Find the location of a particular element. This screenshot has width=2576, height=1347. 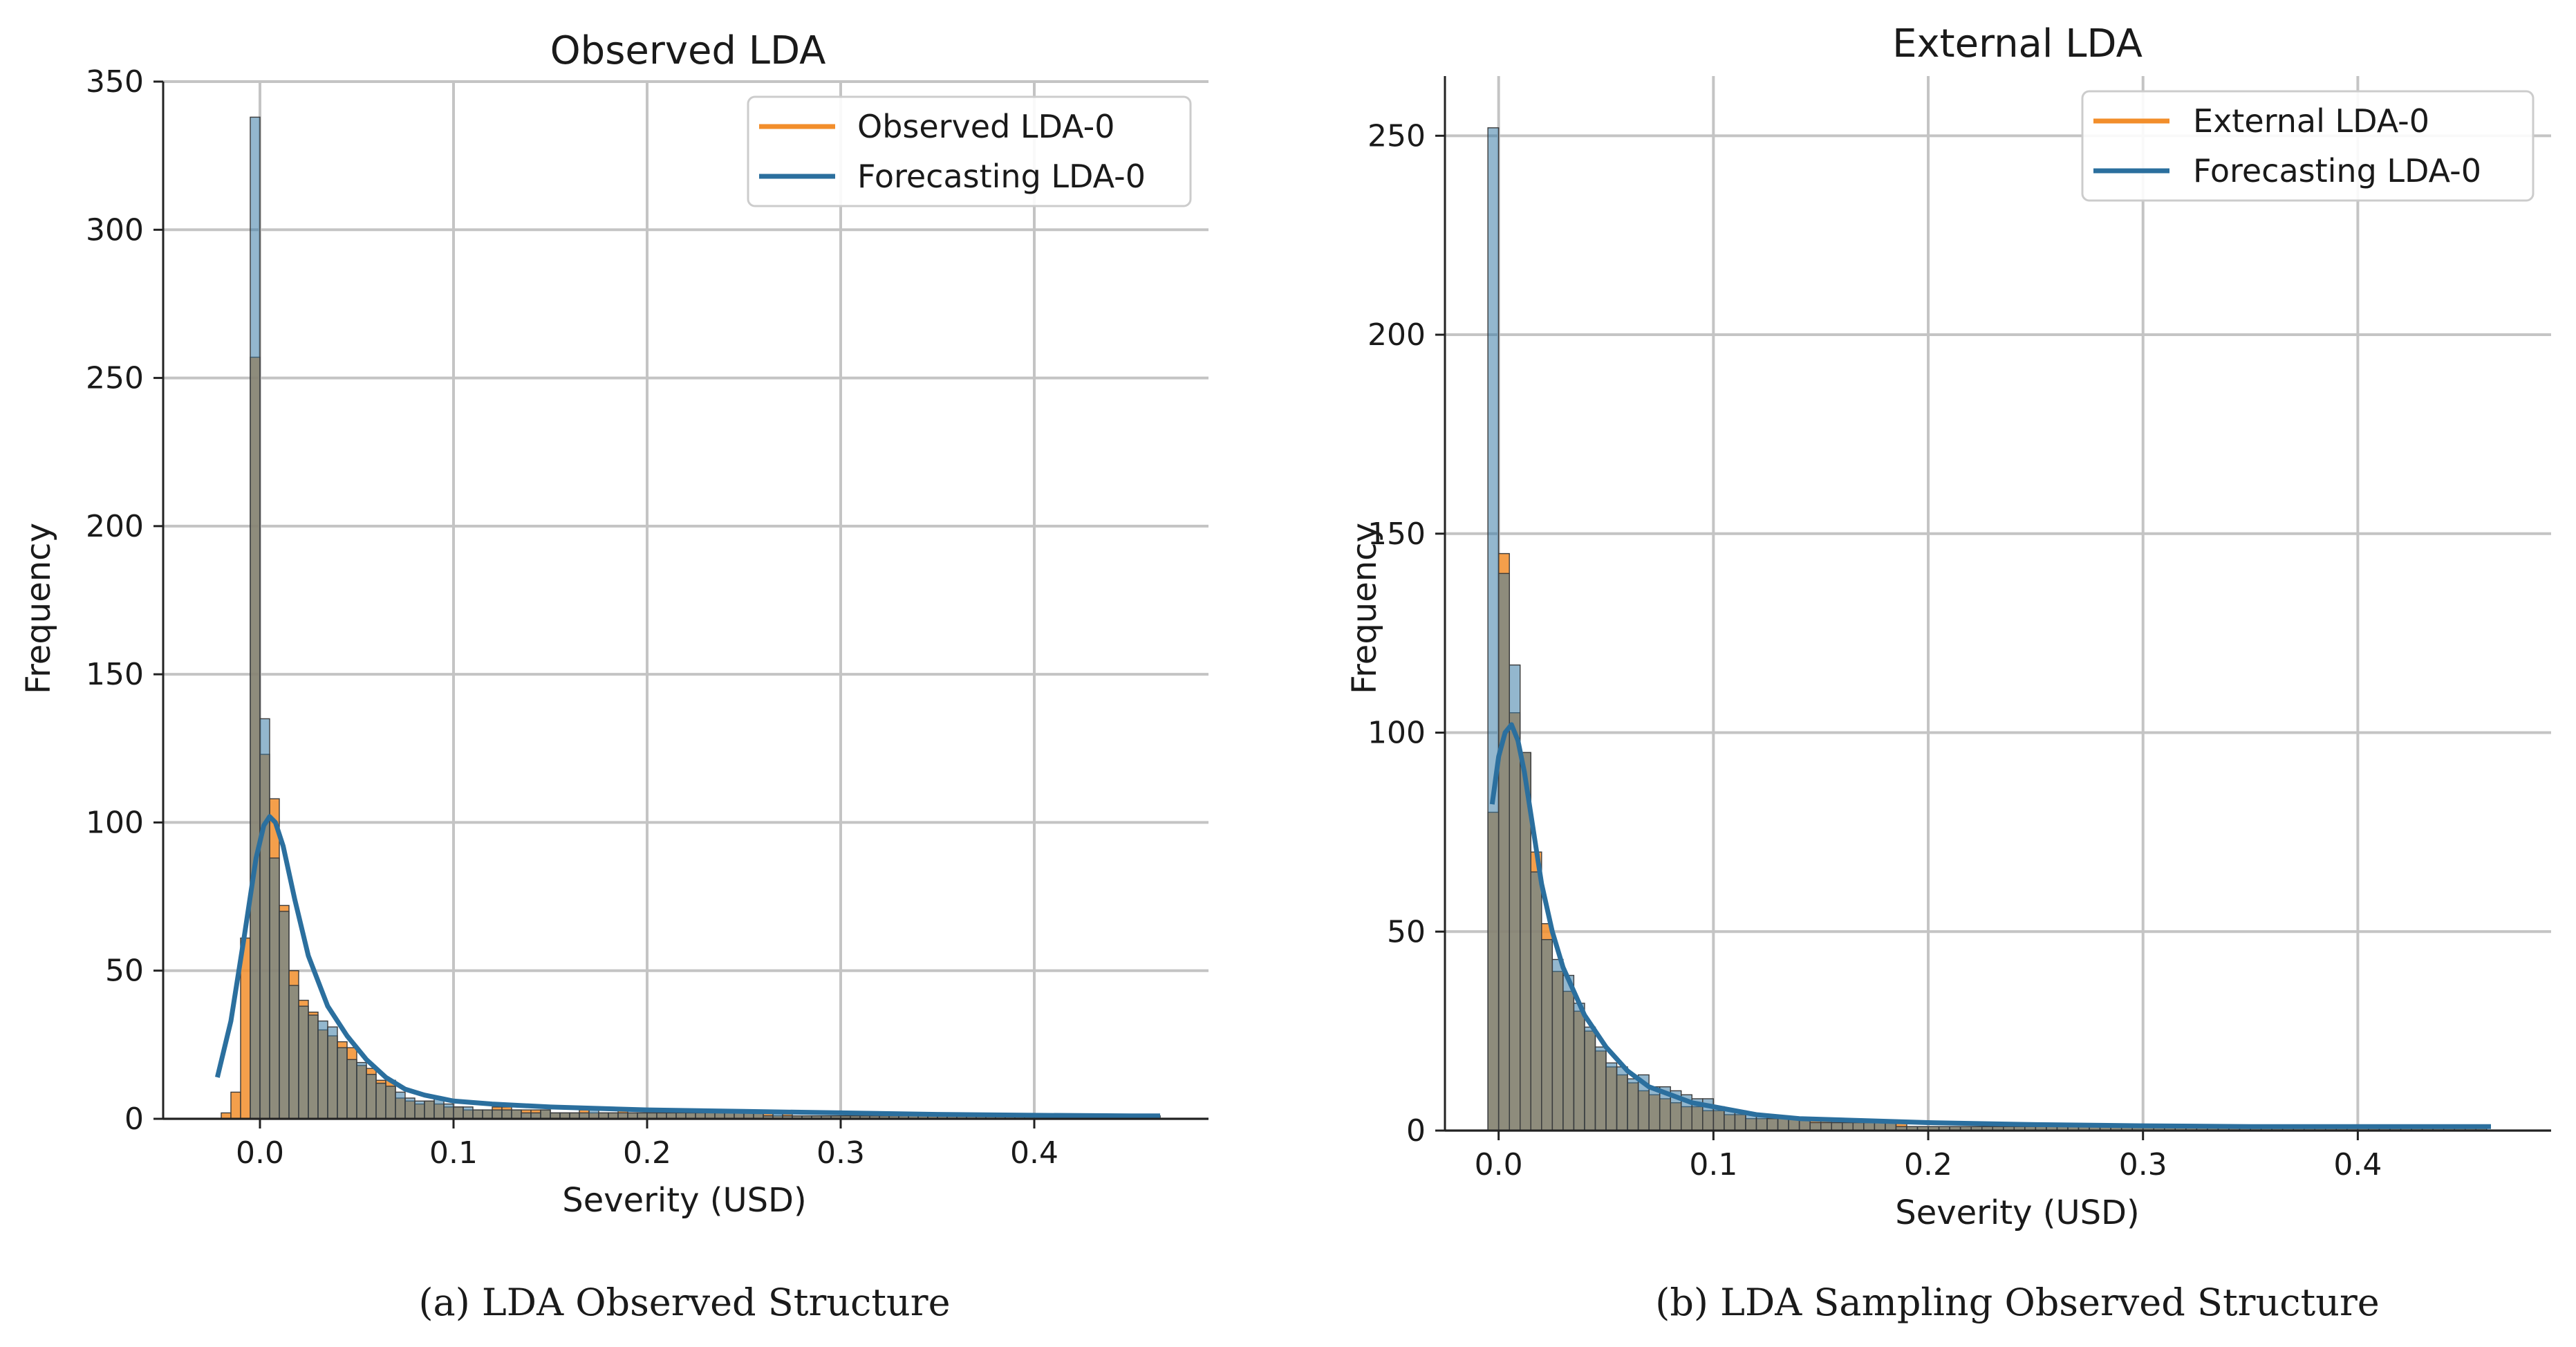

legend: External LDA-0 Forecasting LDA-0 is located at coordinates (2308, 146).